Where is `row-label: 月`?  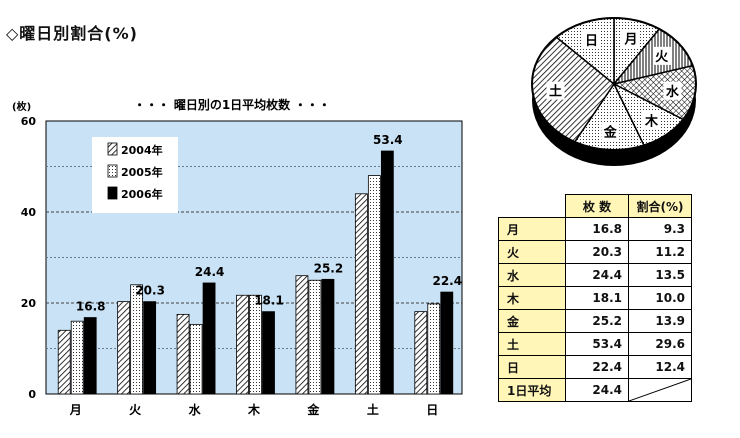
row-label: 月 is located at coordinates (532, 229).